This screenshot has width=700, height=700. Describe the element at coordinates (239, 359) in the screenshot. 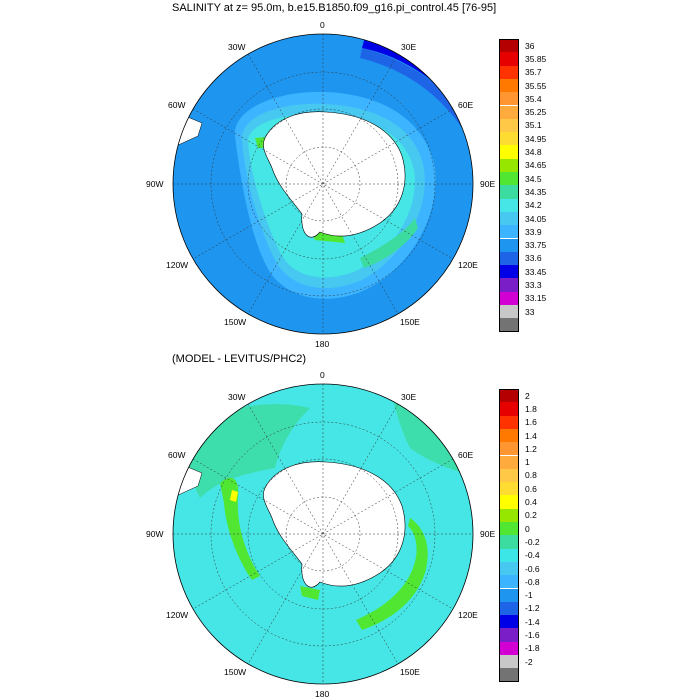

I see `difference-map-title: (MODEL - LEVITUS/PHC2)` at that location.